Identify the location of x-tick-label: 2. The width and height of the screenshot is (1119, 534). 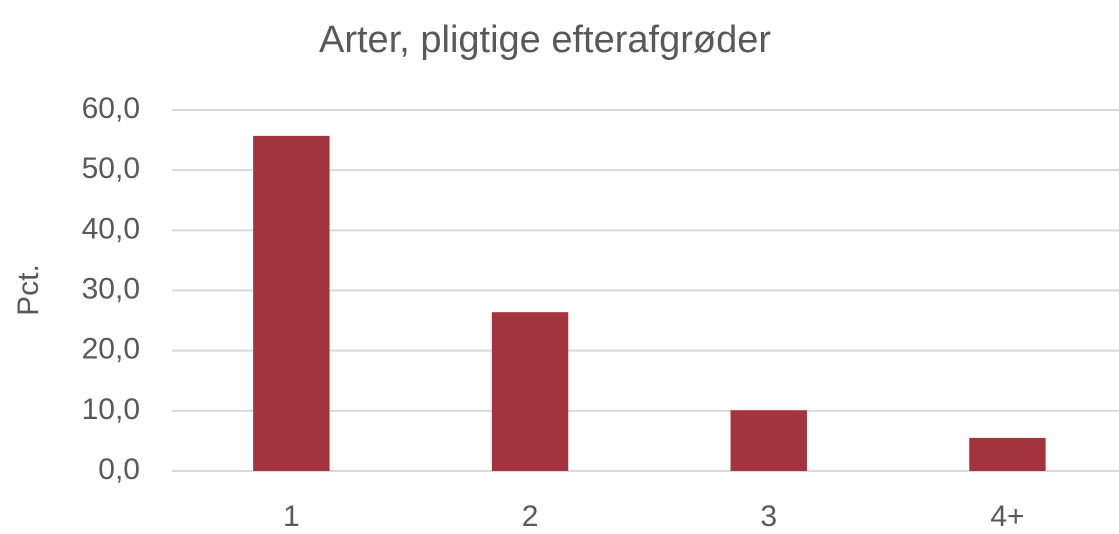
(530, 516).